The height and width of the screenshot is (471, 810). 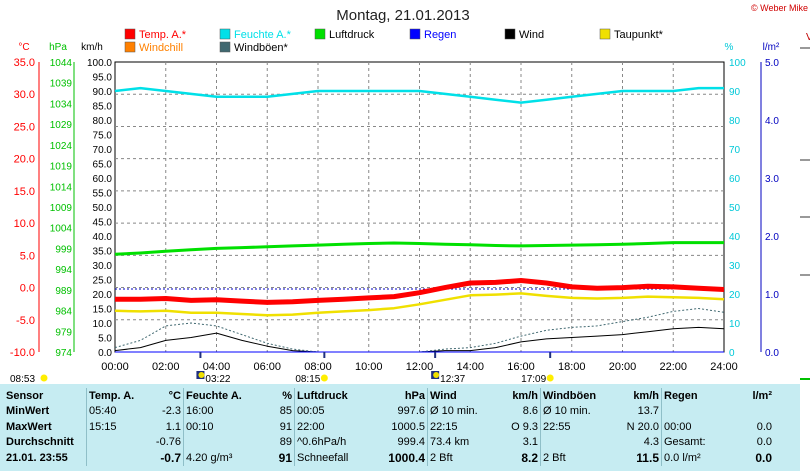 What do you see at coordinates (402, 15) in the screenshot?
I see `chart-title: Montag, 21.01.2013` at bounding box center [402, 15].